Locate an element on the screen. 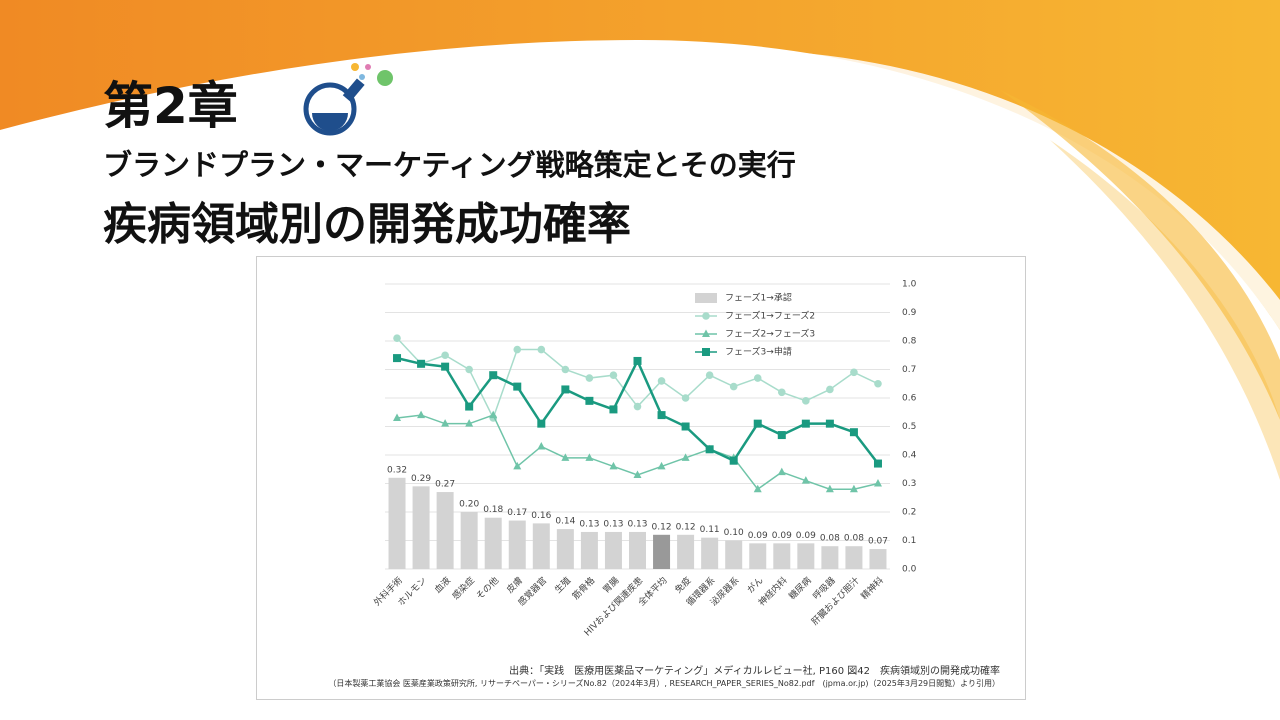 This screenshot has width=1280, height=720. bar-value-label: 0.29 is located at coordinates (421, 479).